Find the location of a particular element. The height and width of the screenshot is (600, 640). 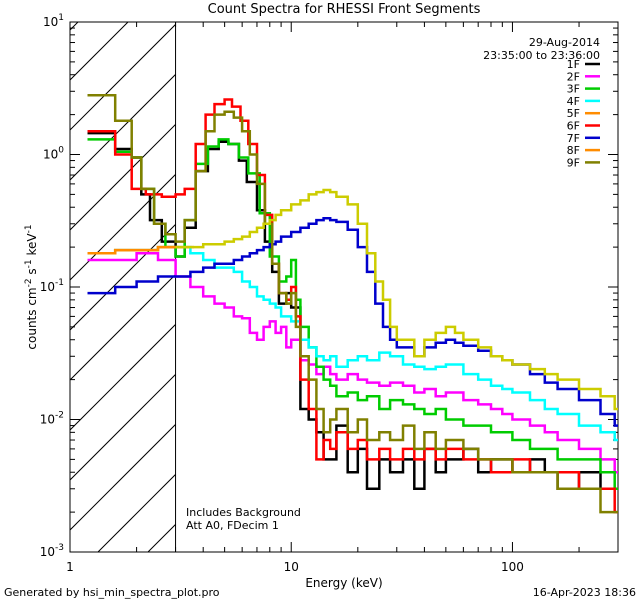

y-tick-exponent: 0 is located at coordinates (61, 151).